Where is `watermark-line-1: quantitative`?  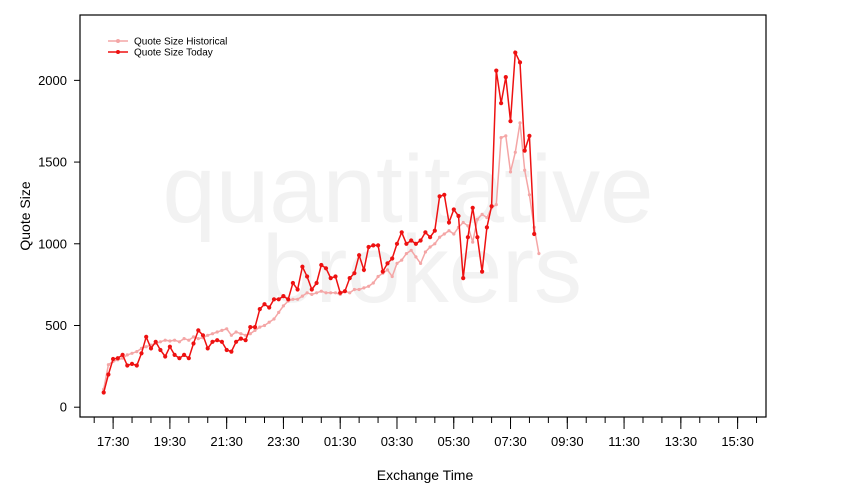
watermark-line-1: quantitative is located at coordinates (407, 189).